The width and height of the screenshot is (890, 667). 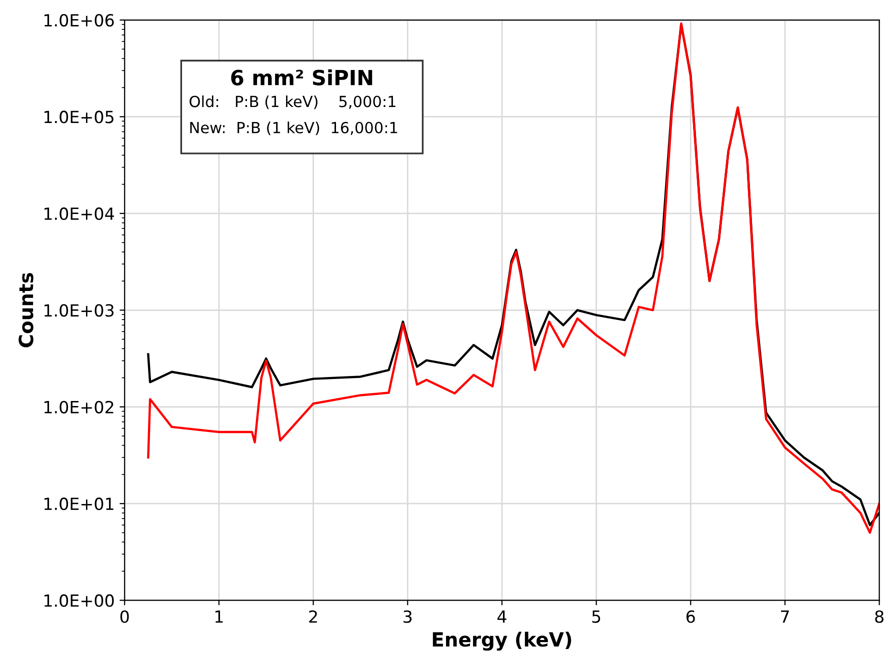 I want to click on x-tick-label: 8, so click(x=879, y=616).